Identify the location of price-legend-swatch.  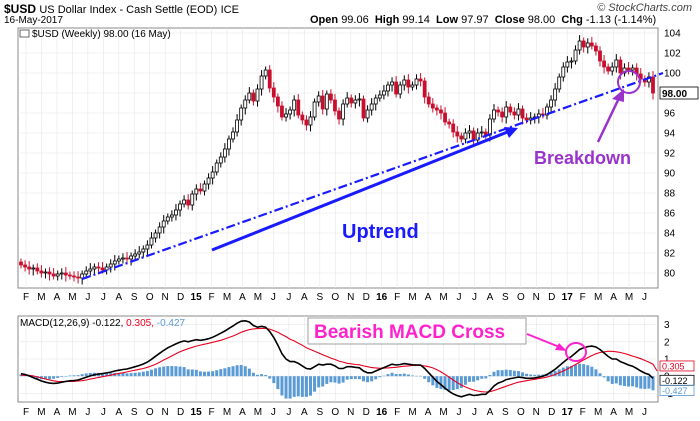
(24, 33).